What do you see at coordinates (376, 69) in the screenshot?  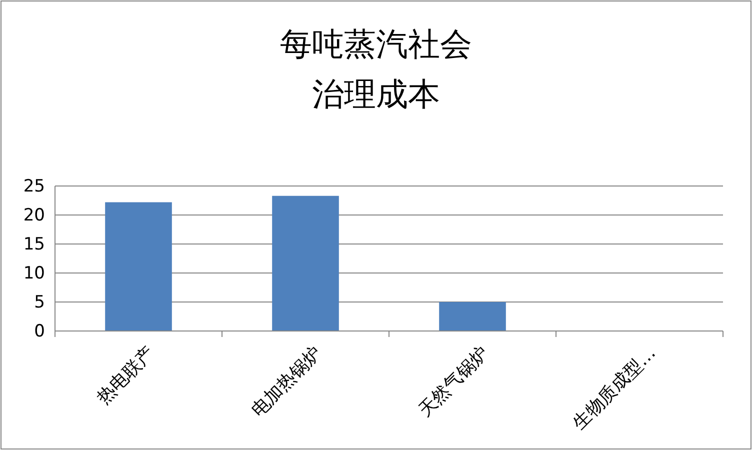 I see `chart-title: 每吨蒸汽社会治理成本` at bounding box center [376, 69].